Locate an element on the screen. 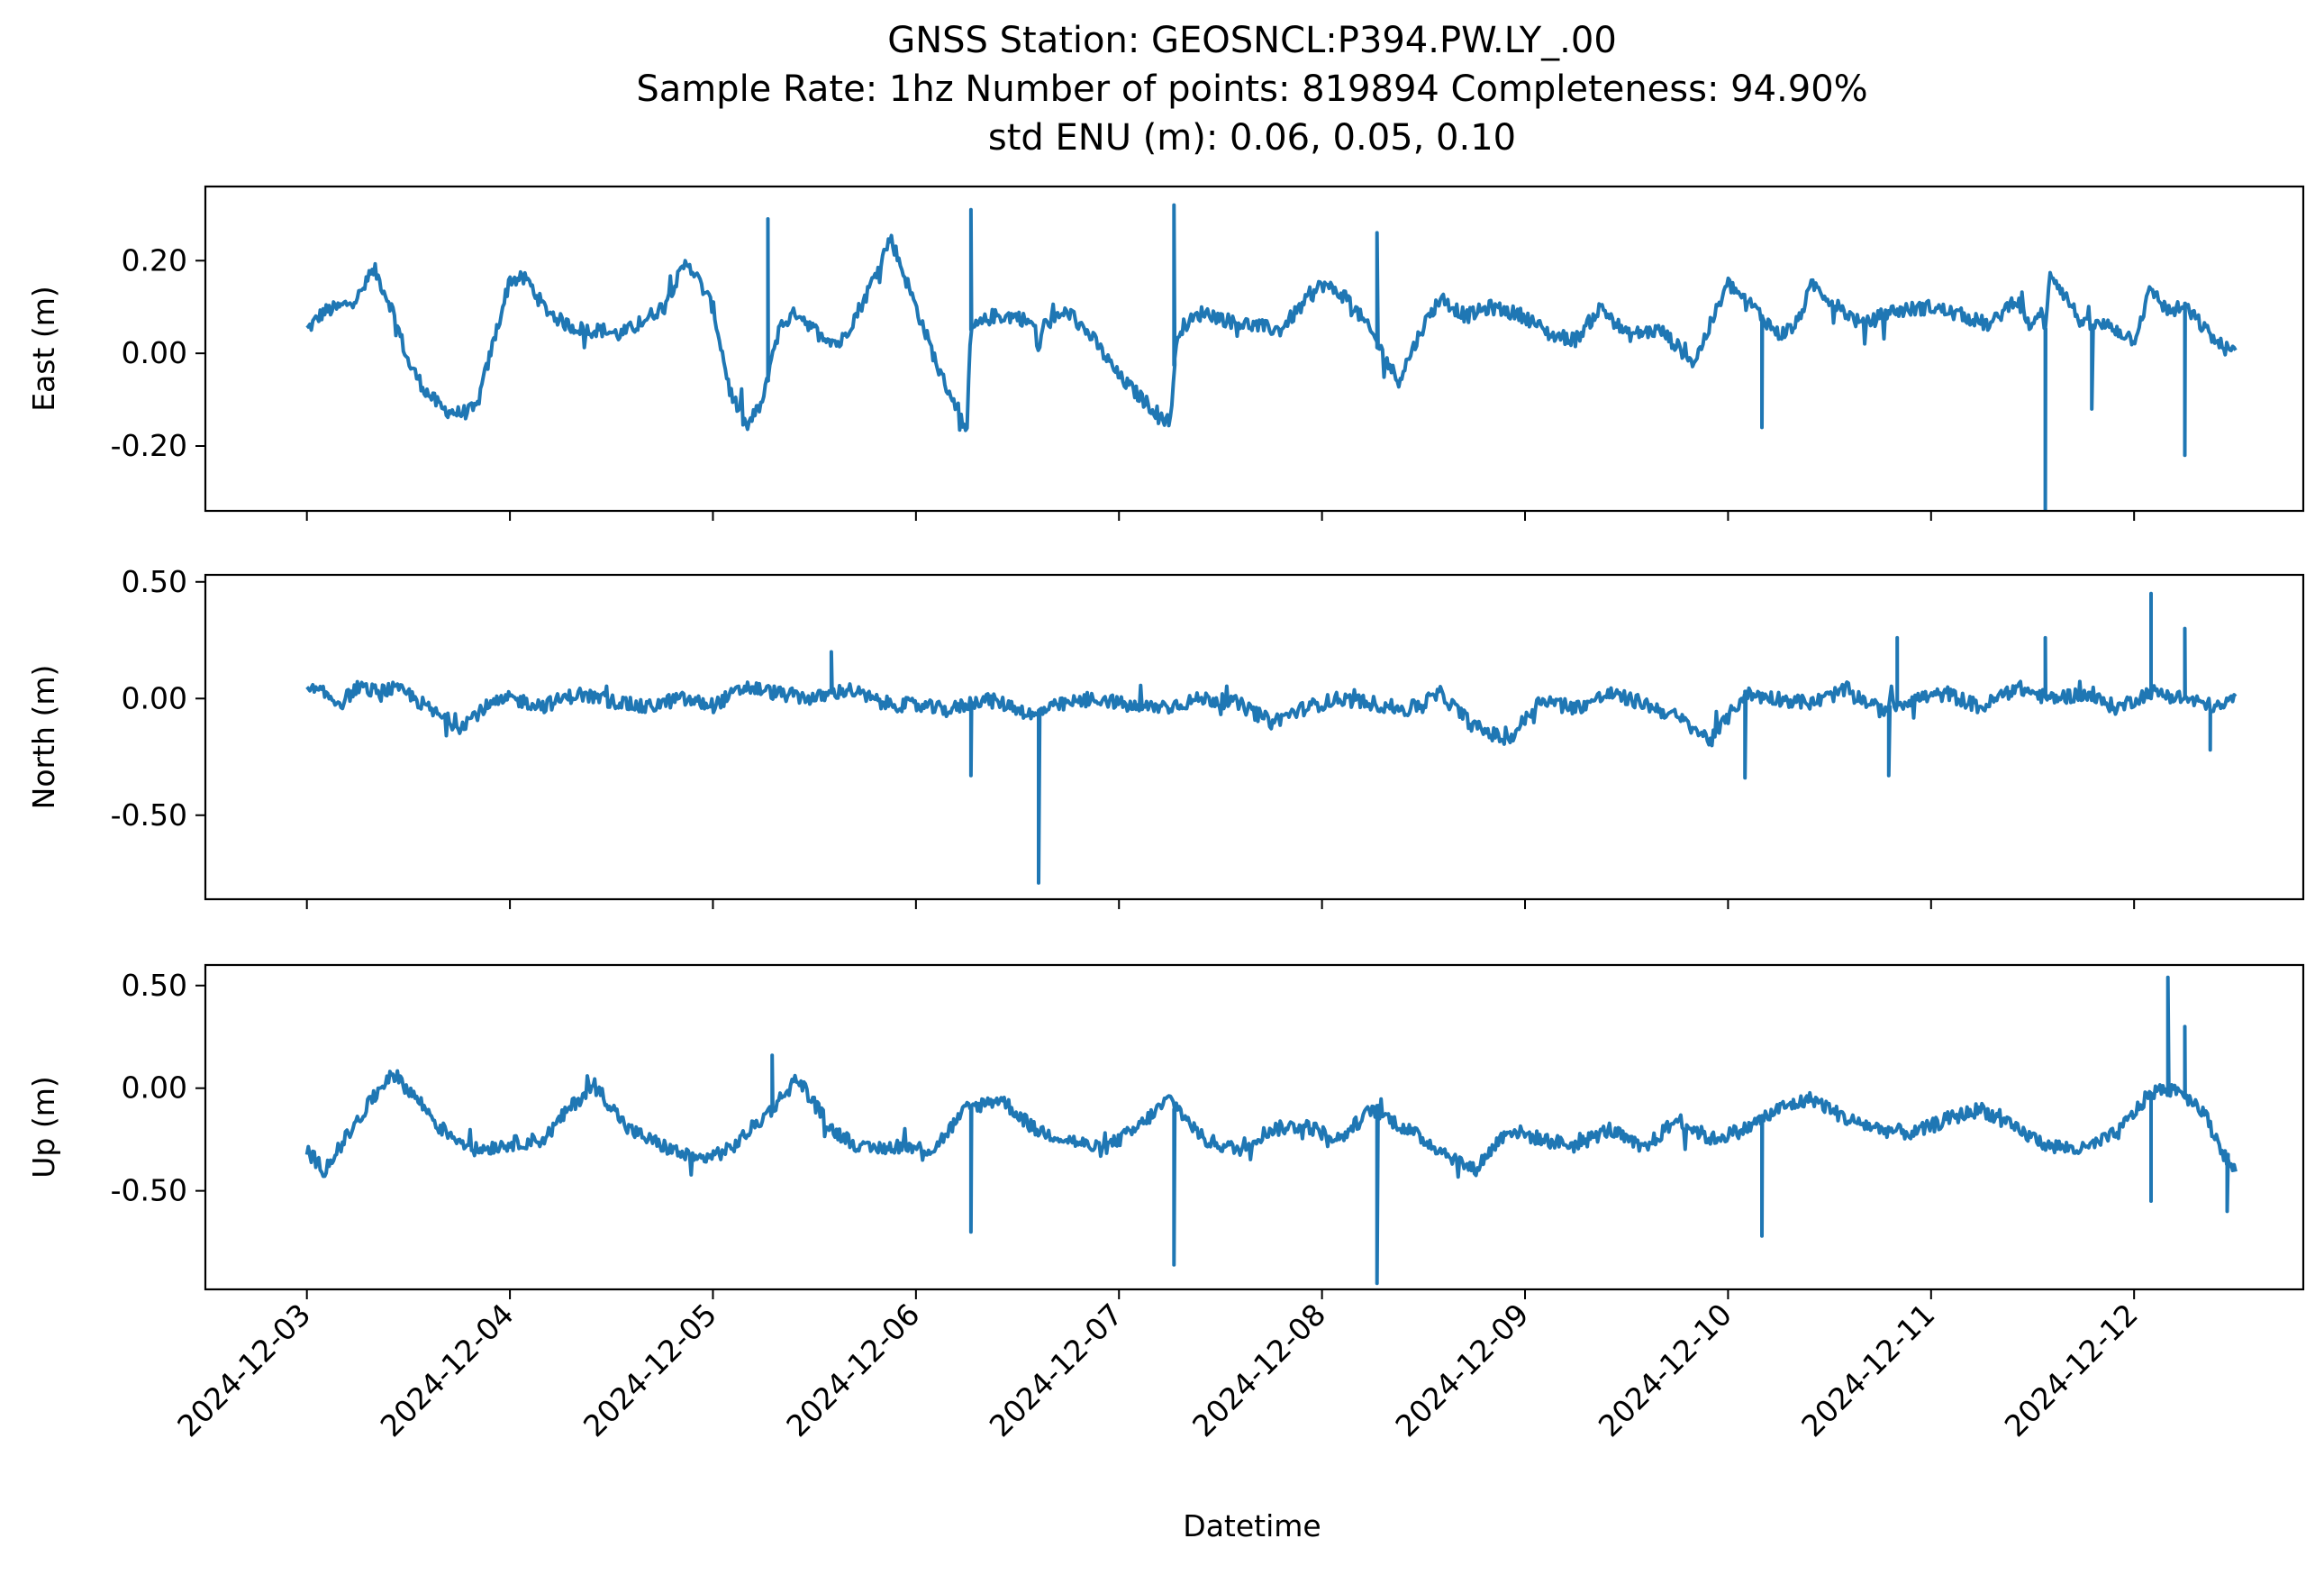 The width and height of the screenshot is (2324, 1575). y-axis-label-up: Up (m) is located at coordinates (43, 1127).